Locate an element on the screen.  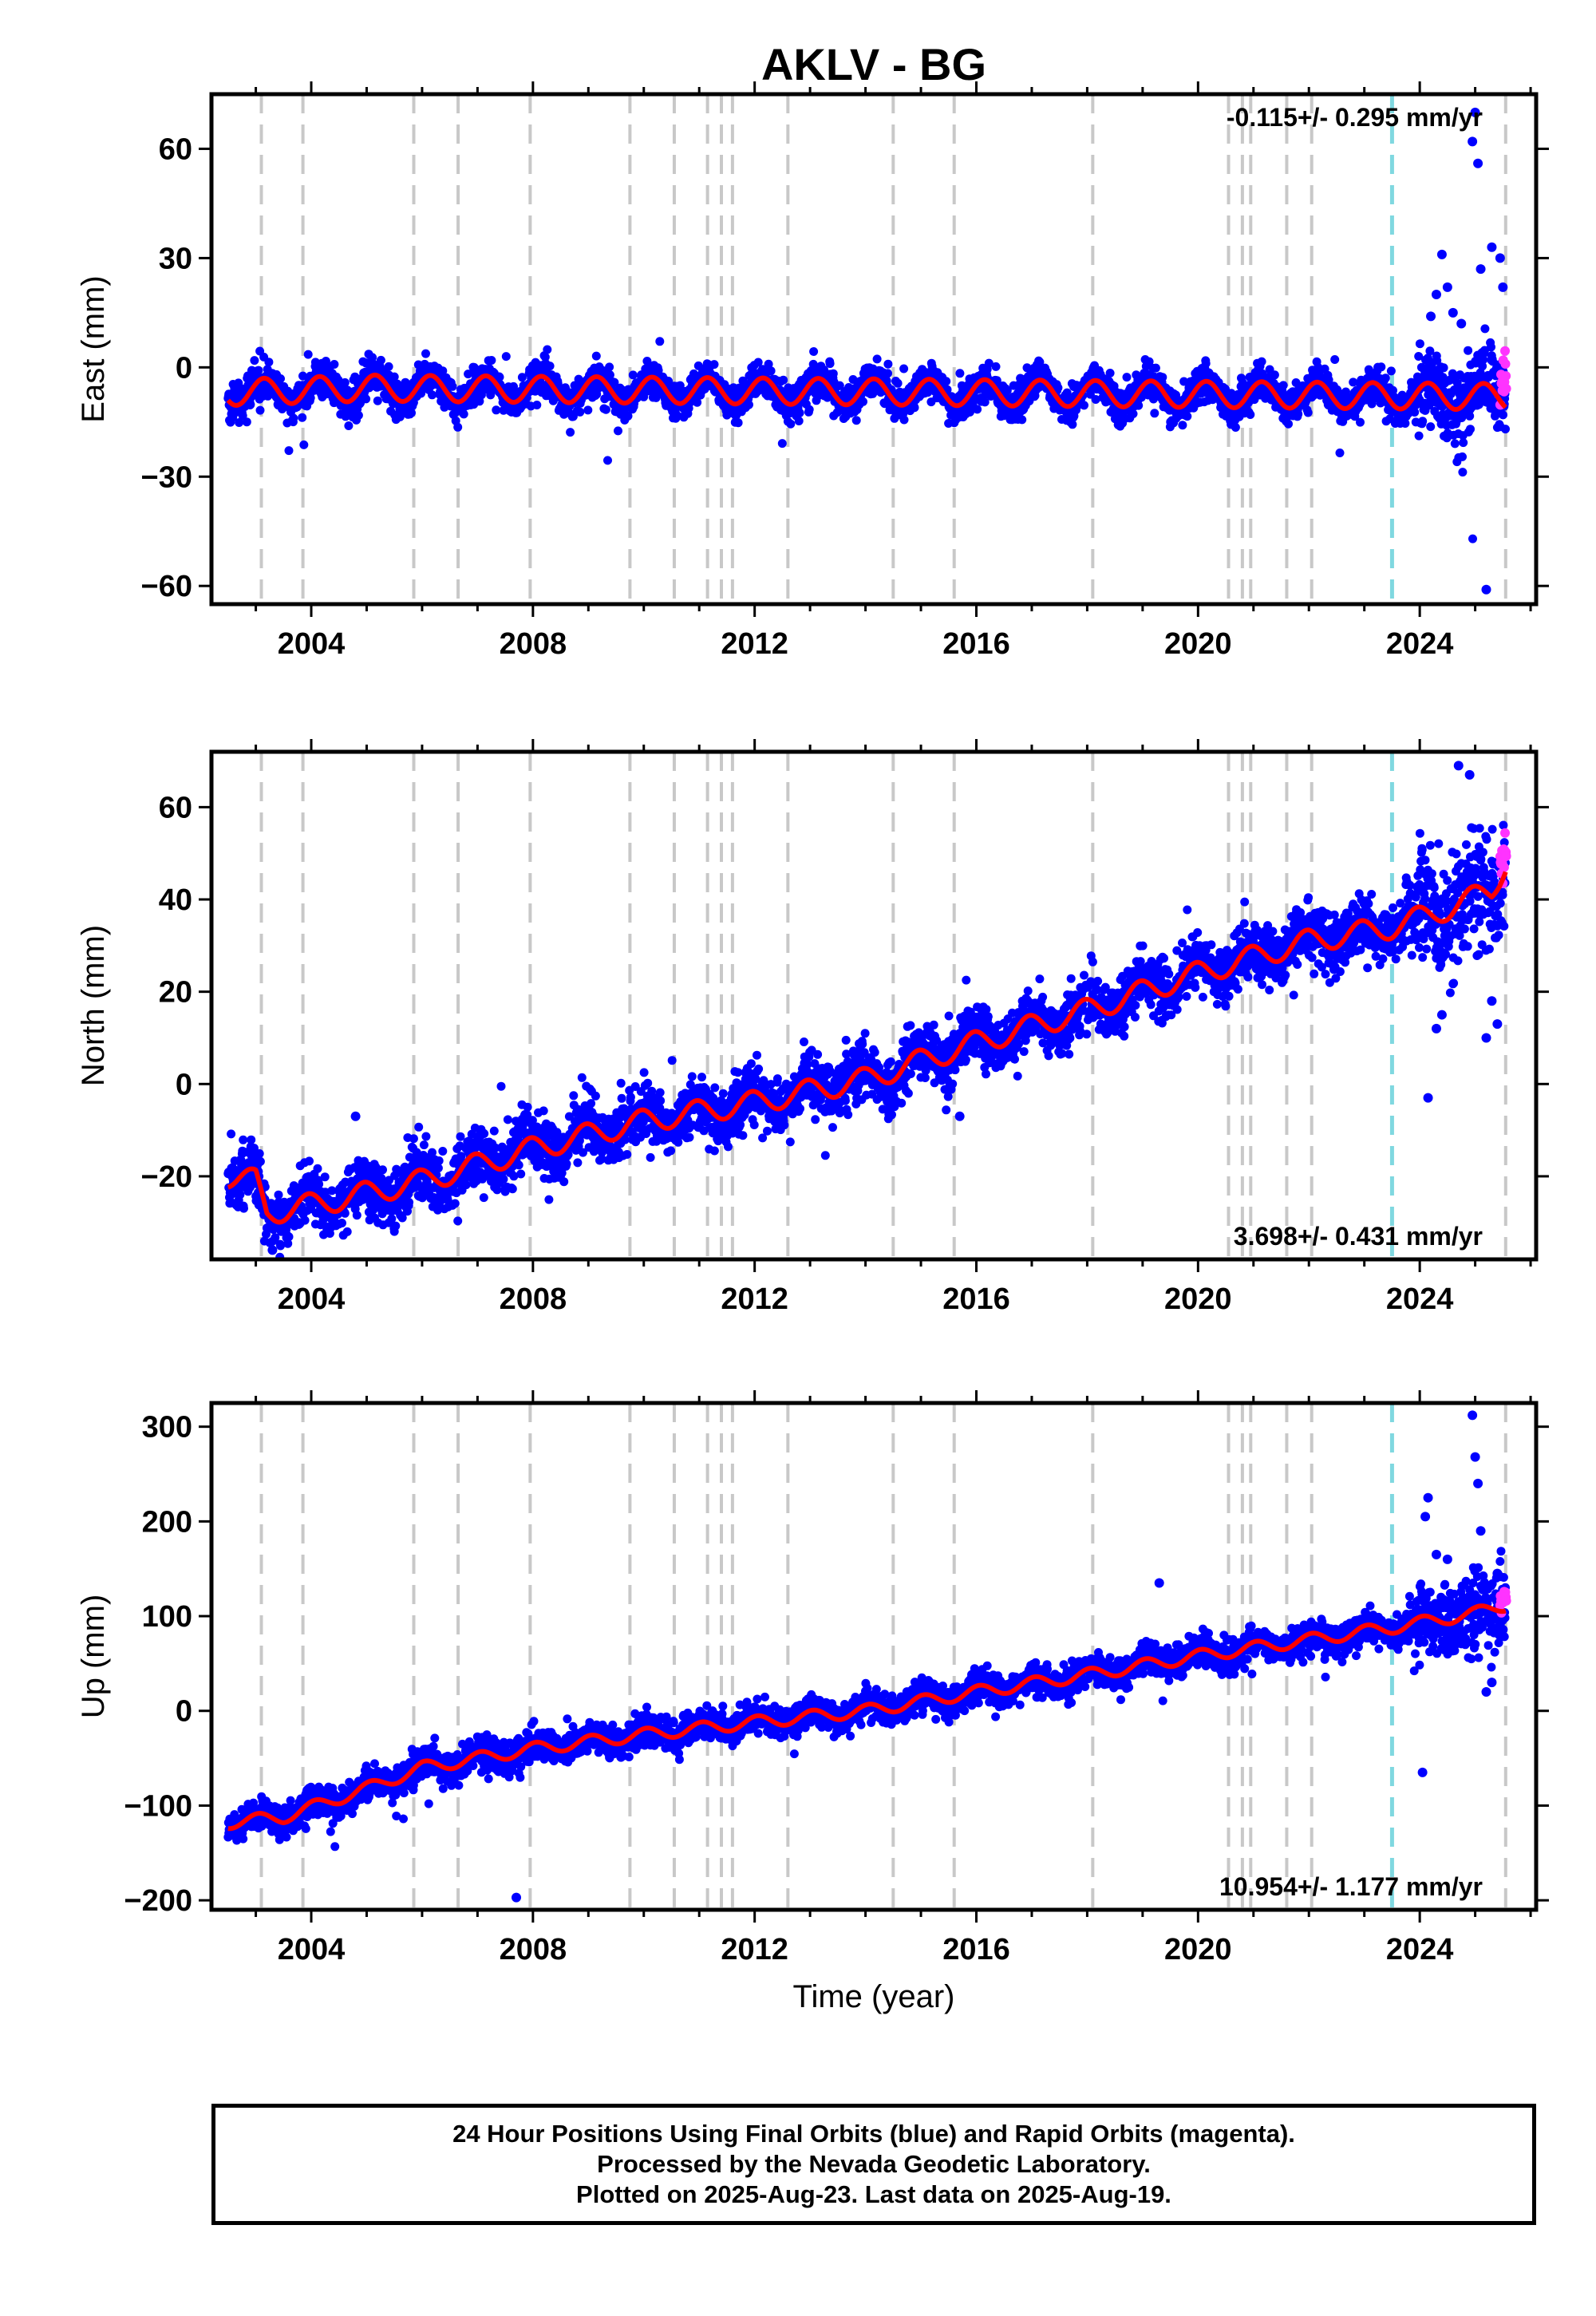
x-tick-label: 2024 is located at coordinates (1420, 644).